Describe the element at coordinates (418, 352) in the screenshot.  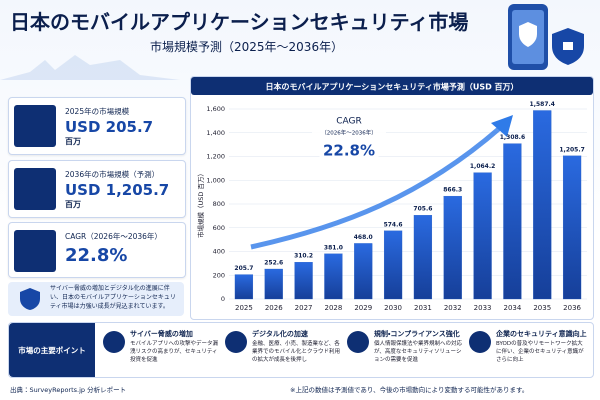
I see `key-point-text: 個人情報保護法や業界規制への対応が、高度なセキュリティソリューションの需要を促進` at that location.